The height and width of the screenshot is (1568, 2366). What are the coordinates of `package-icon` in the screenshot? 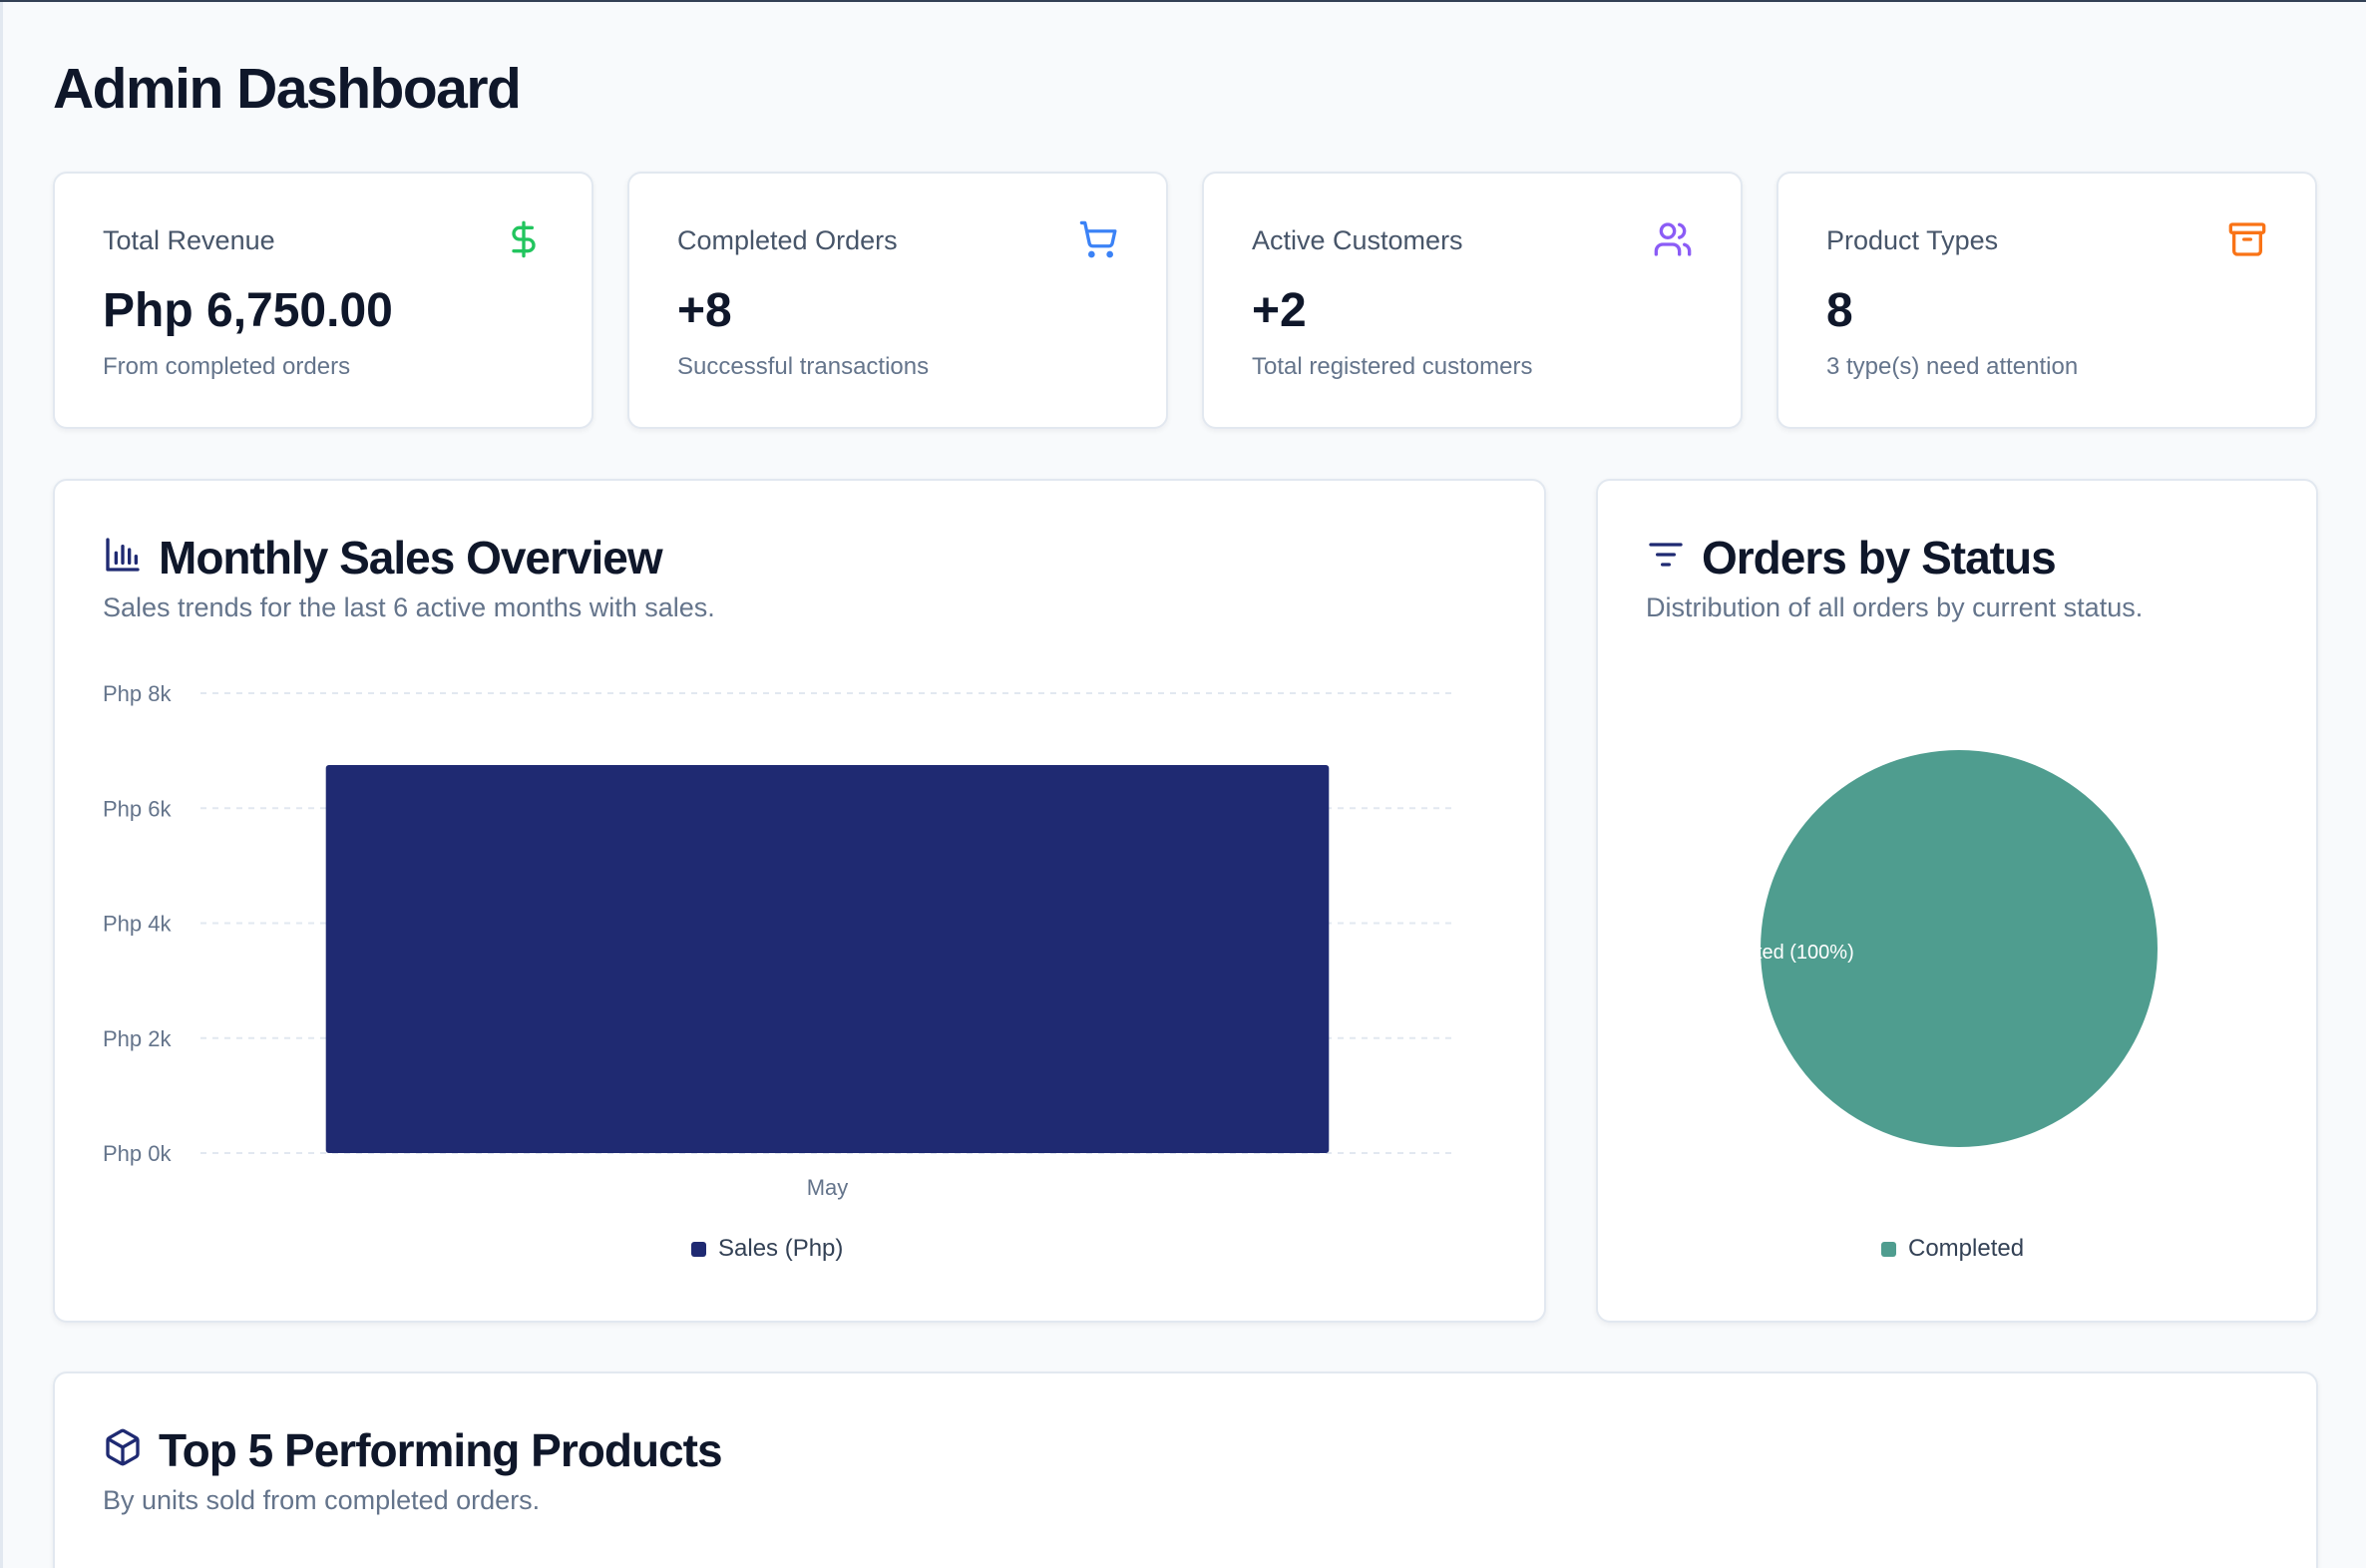 It's located at (123, 1447).